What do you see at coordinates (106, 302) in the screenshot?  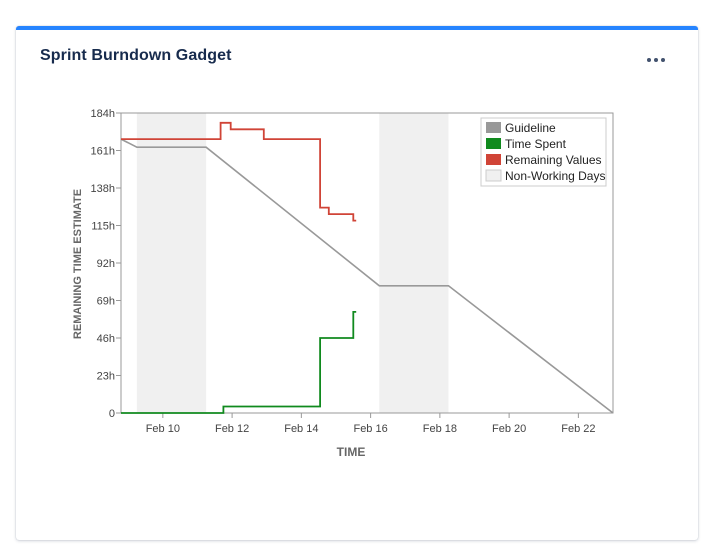 I see `y-tick-label: 69h` at bounding box center [106, 302].